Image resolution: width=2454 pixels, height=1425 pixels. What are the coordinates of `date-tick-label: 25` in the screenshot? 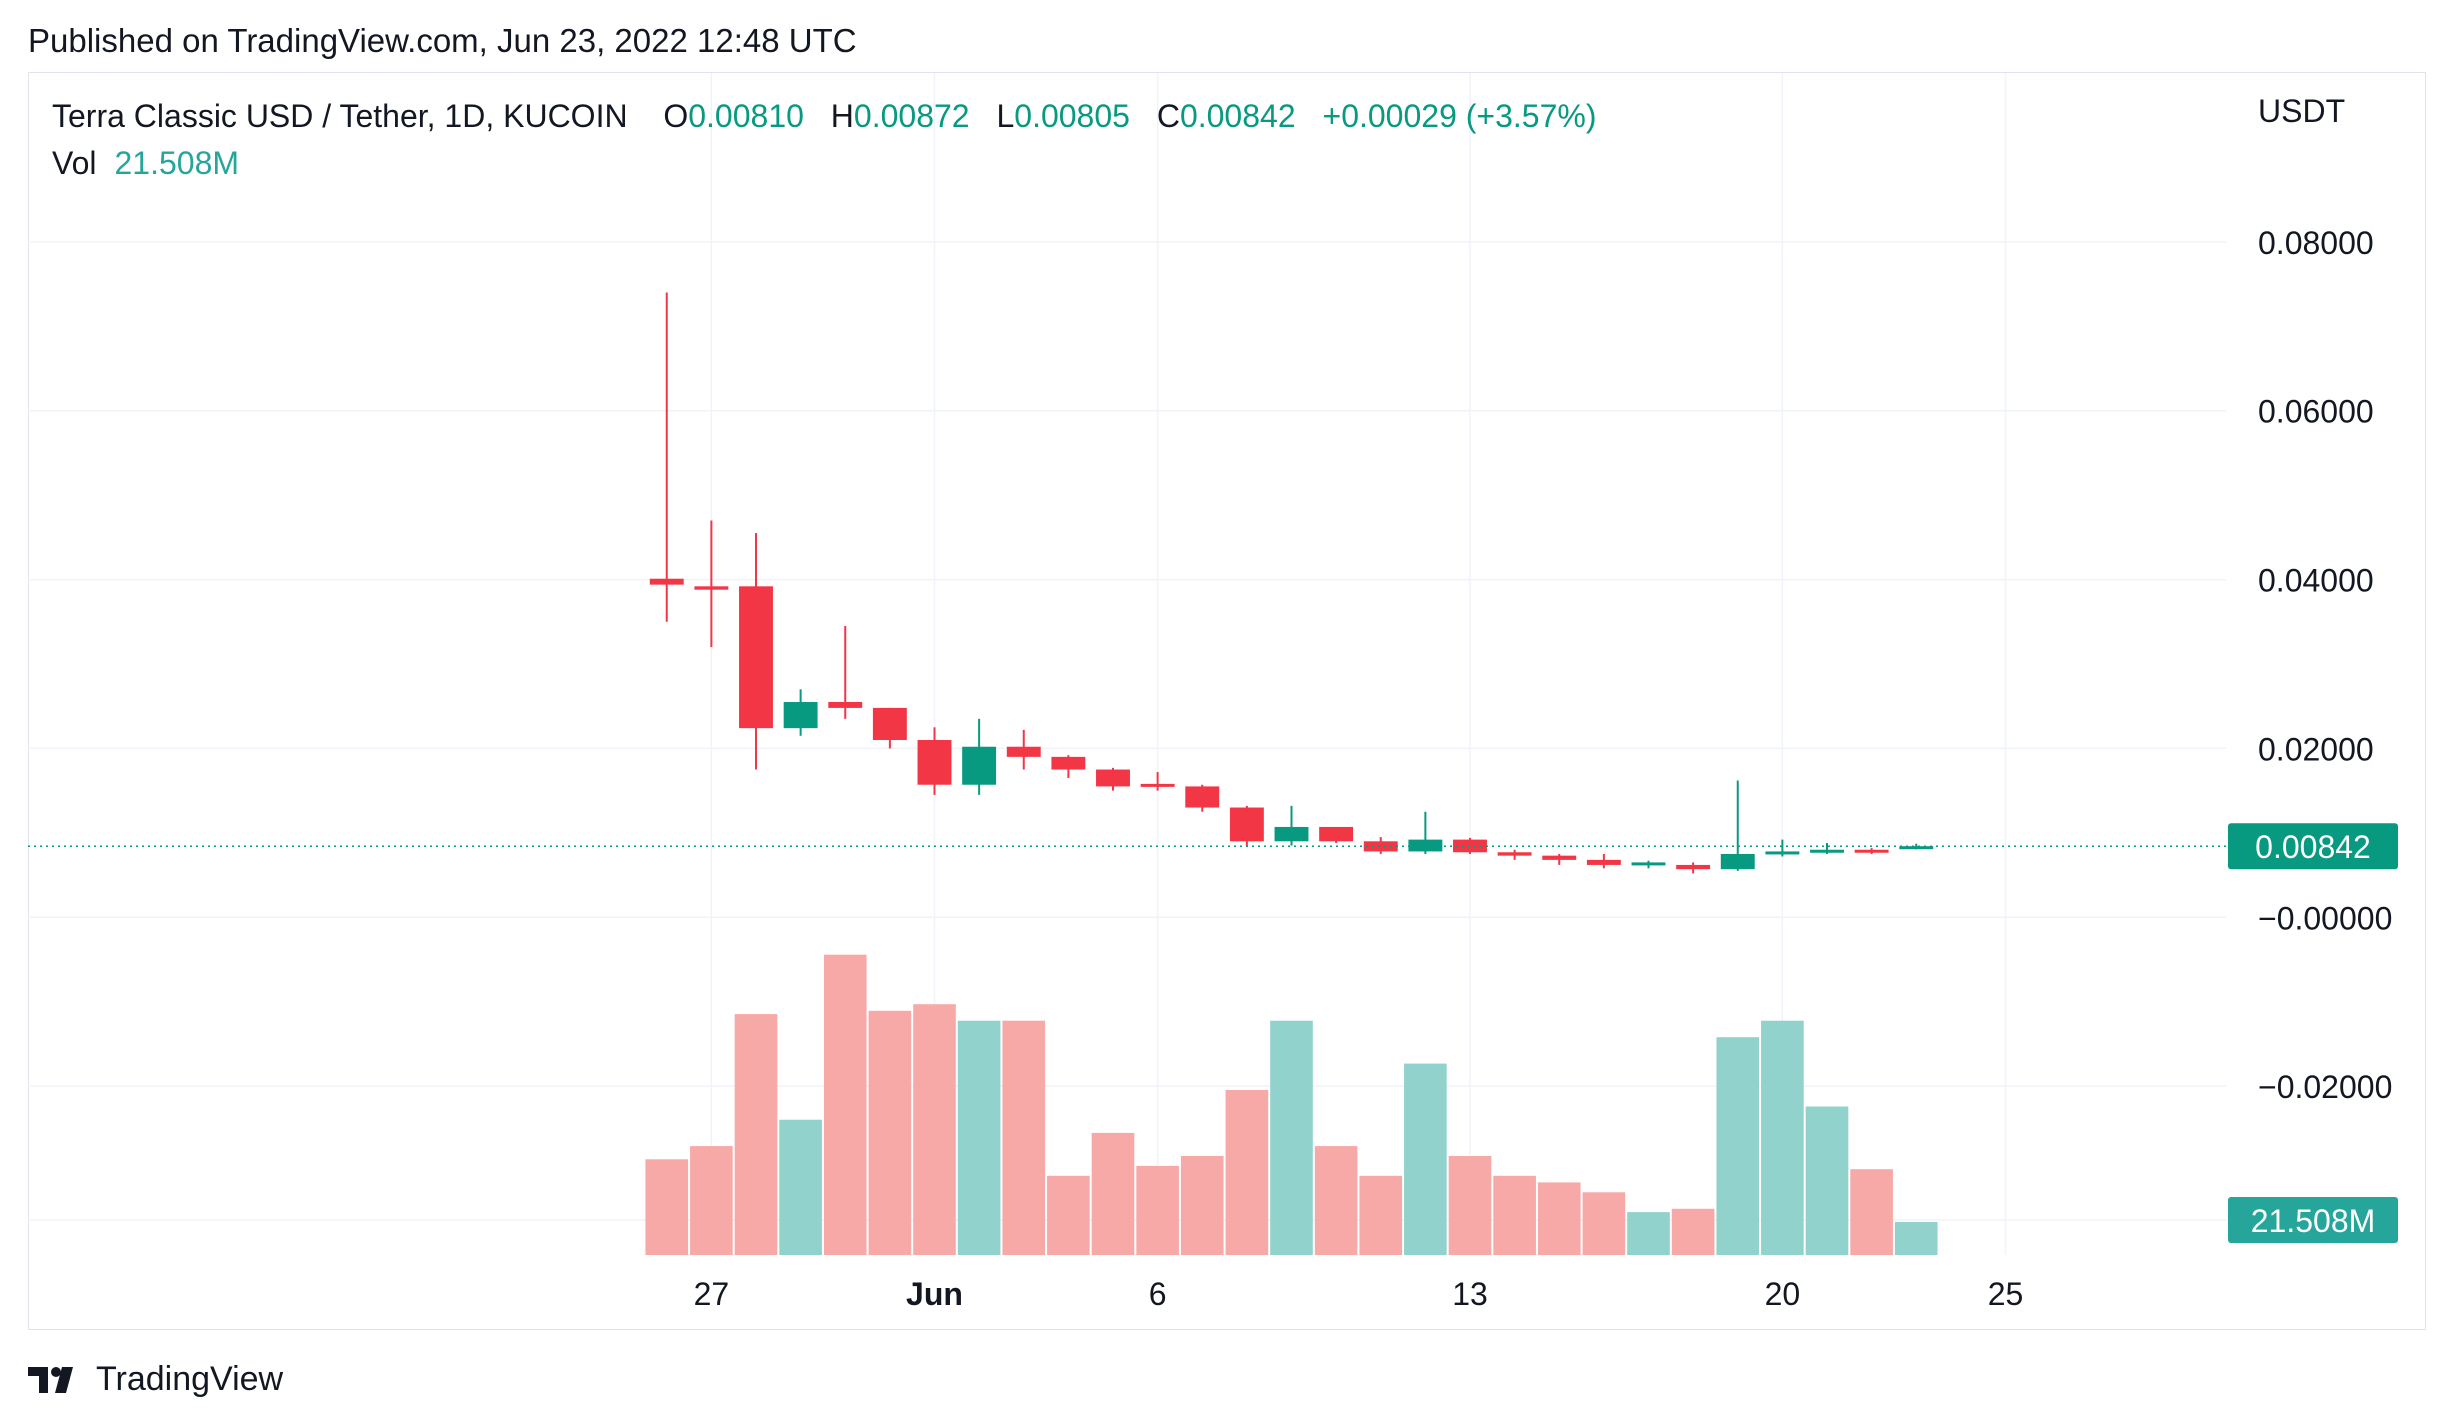 It's located at (2006, 1294).